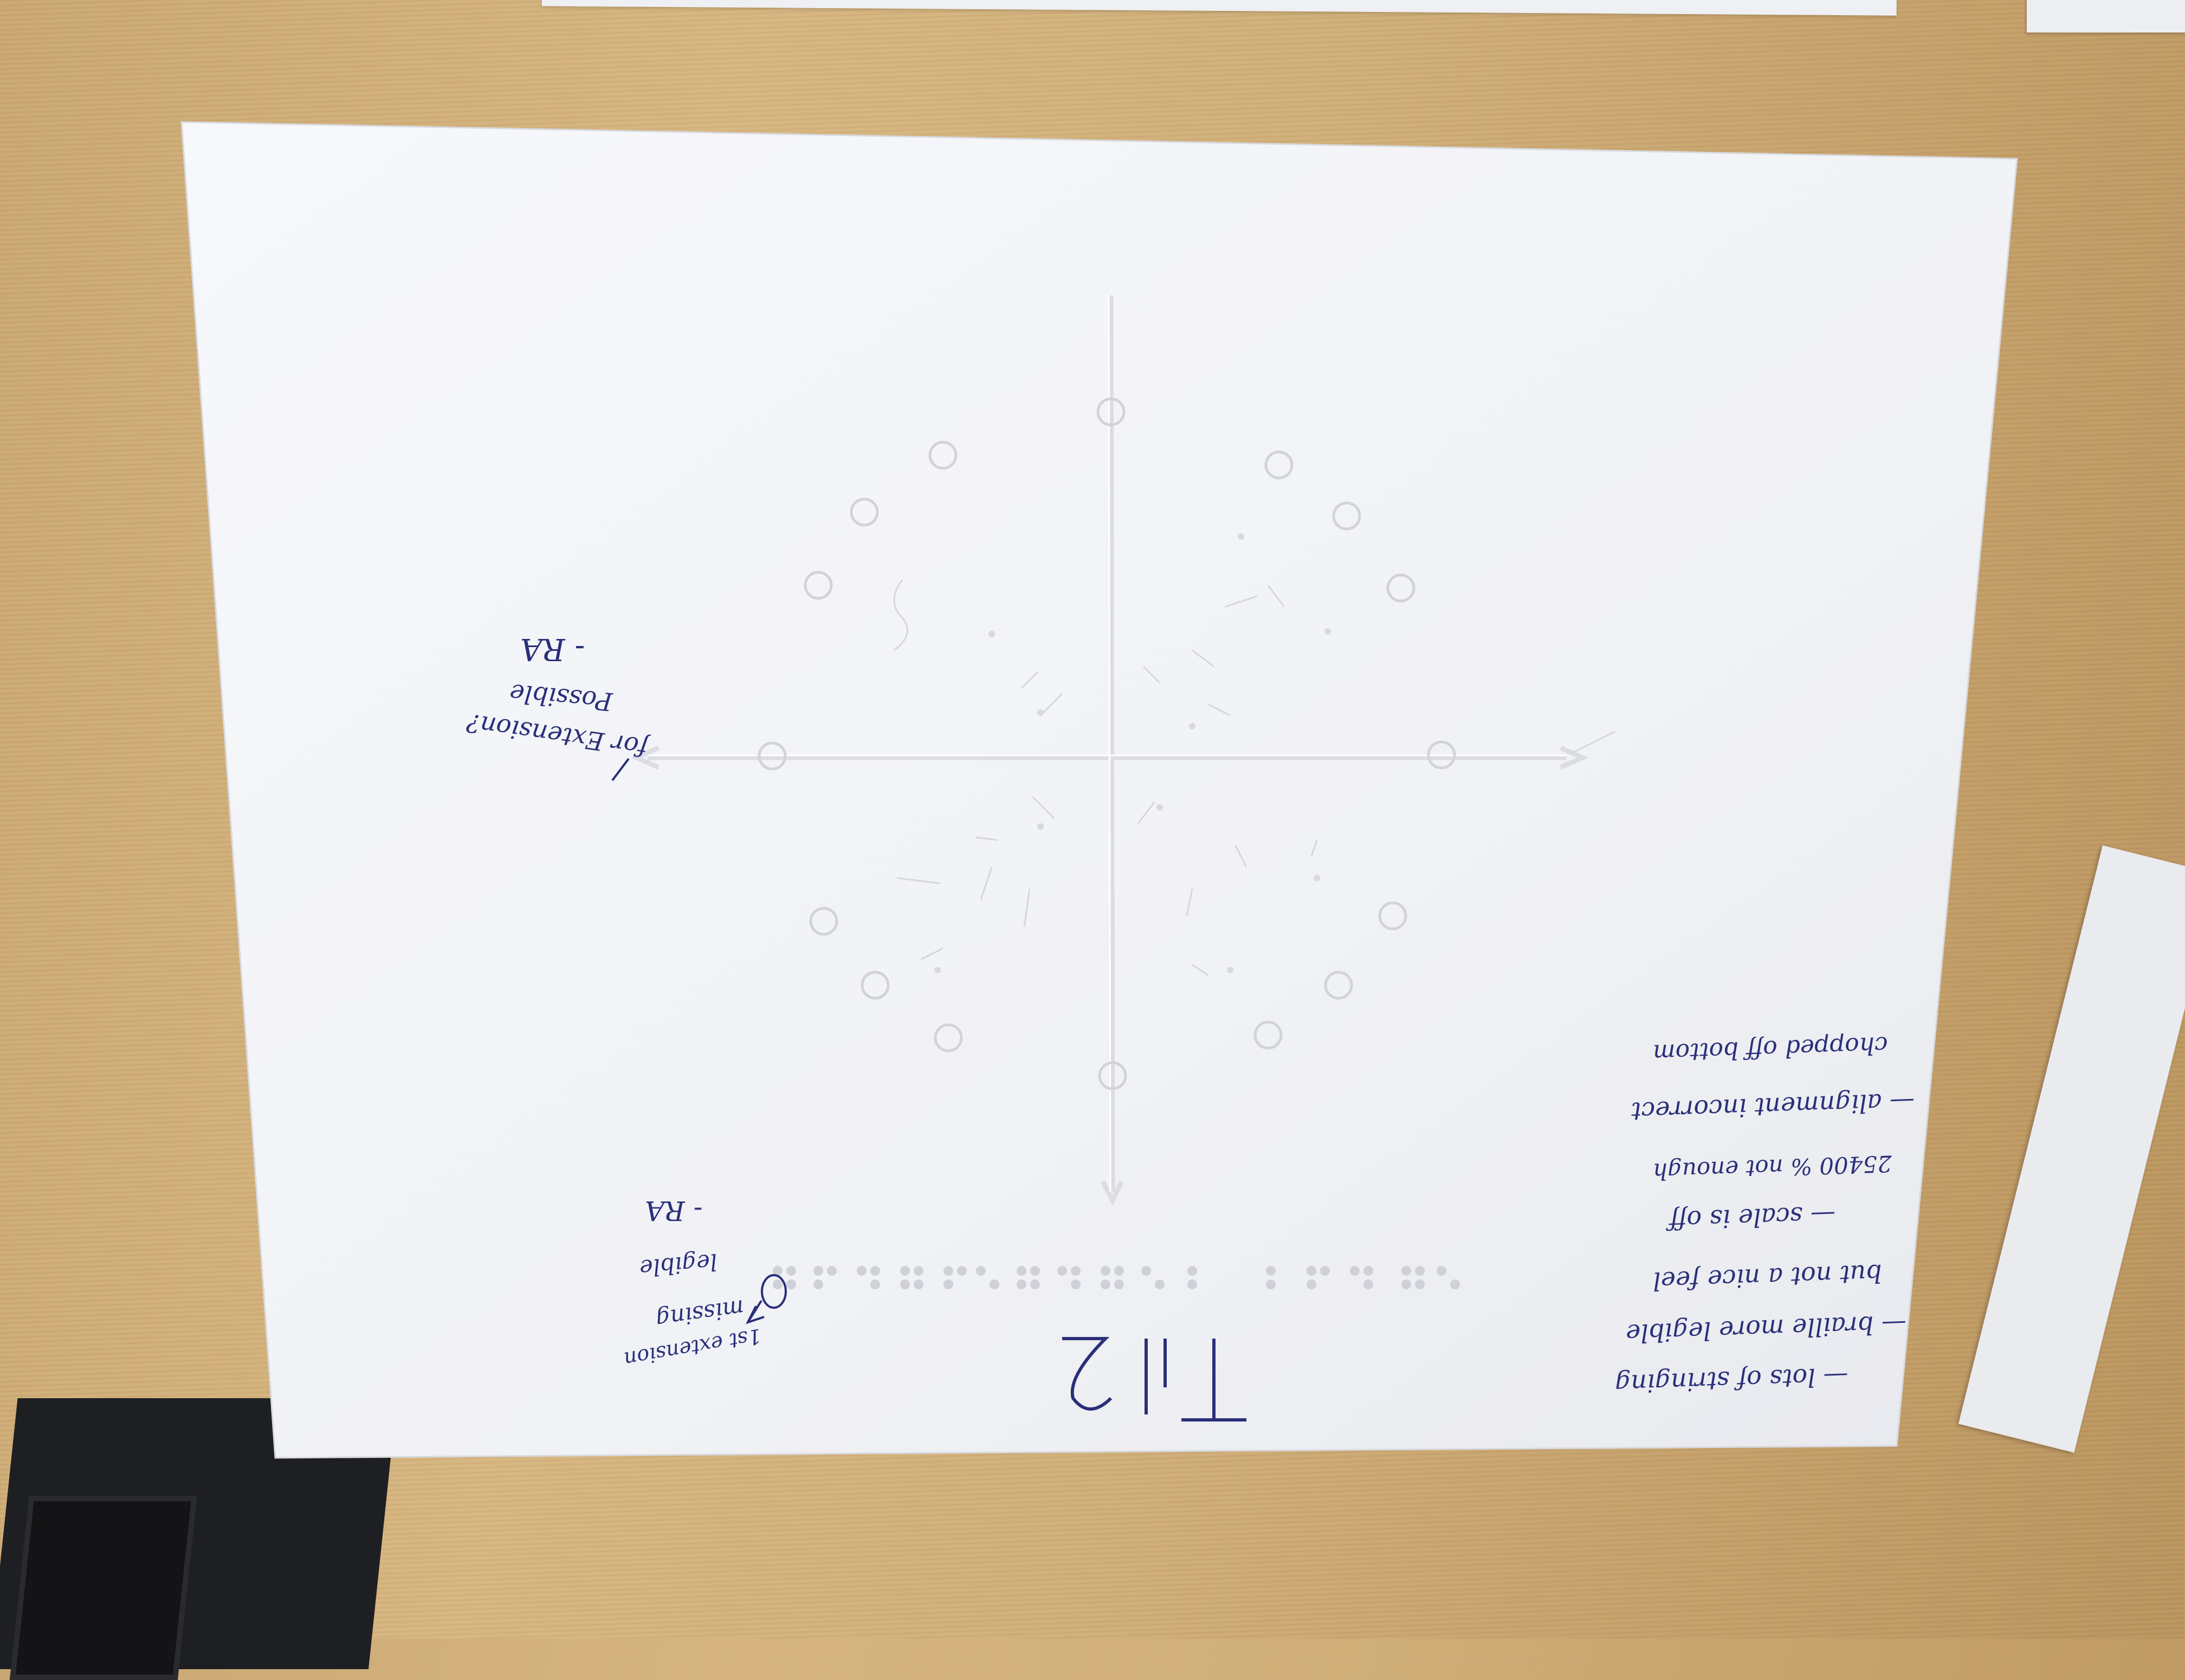 Image resolution: width=2185 pixels, height=1680 pixels. Describe the element at coordinates (2106, 17) in the screenshot. I see `background-paper-corner` at that location.